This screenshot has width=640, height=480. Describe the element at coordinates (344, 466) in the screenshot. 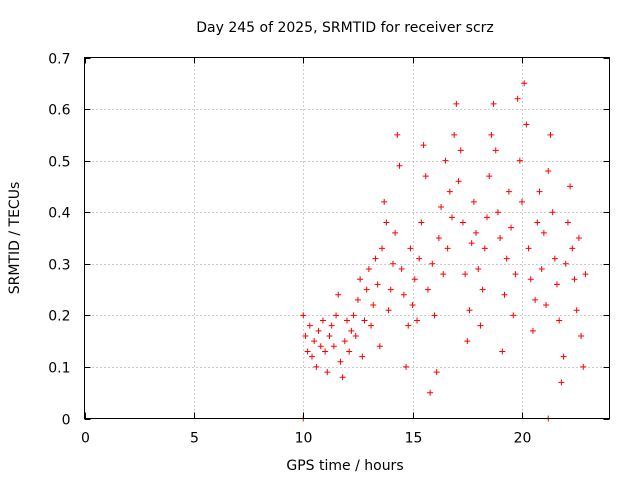

I see `x-axis-label: GPS time / hours` at that location.